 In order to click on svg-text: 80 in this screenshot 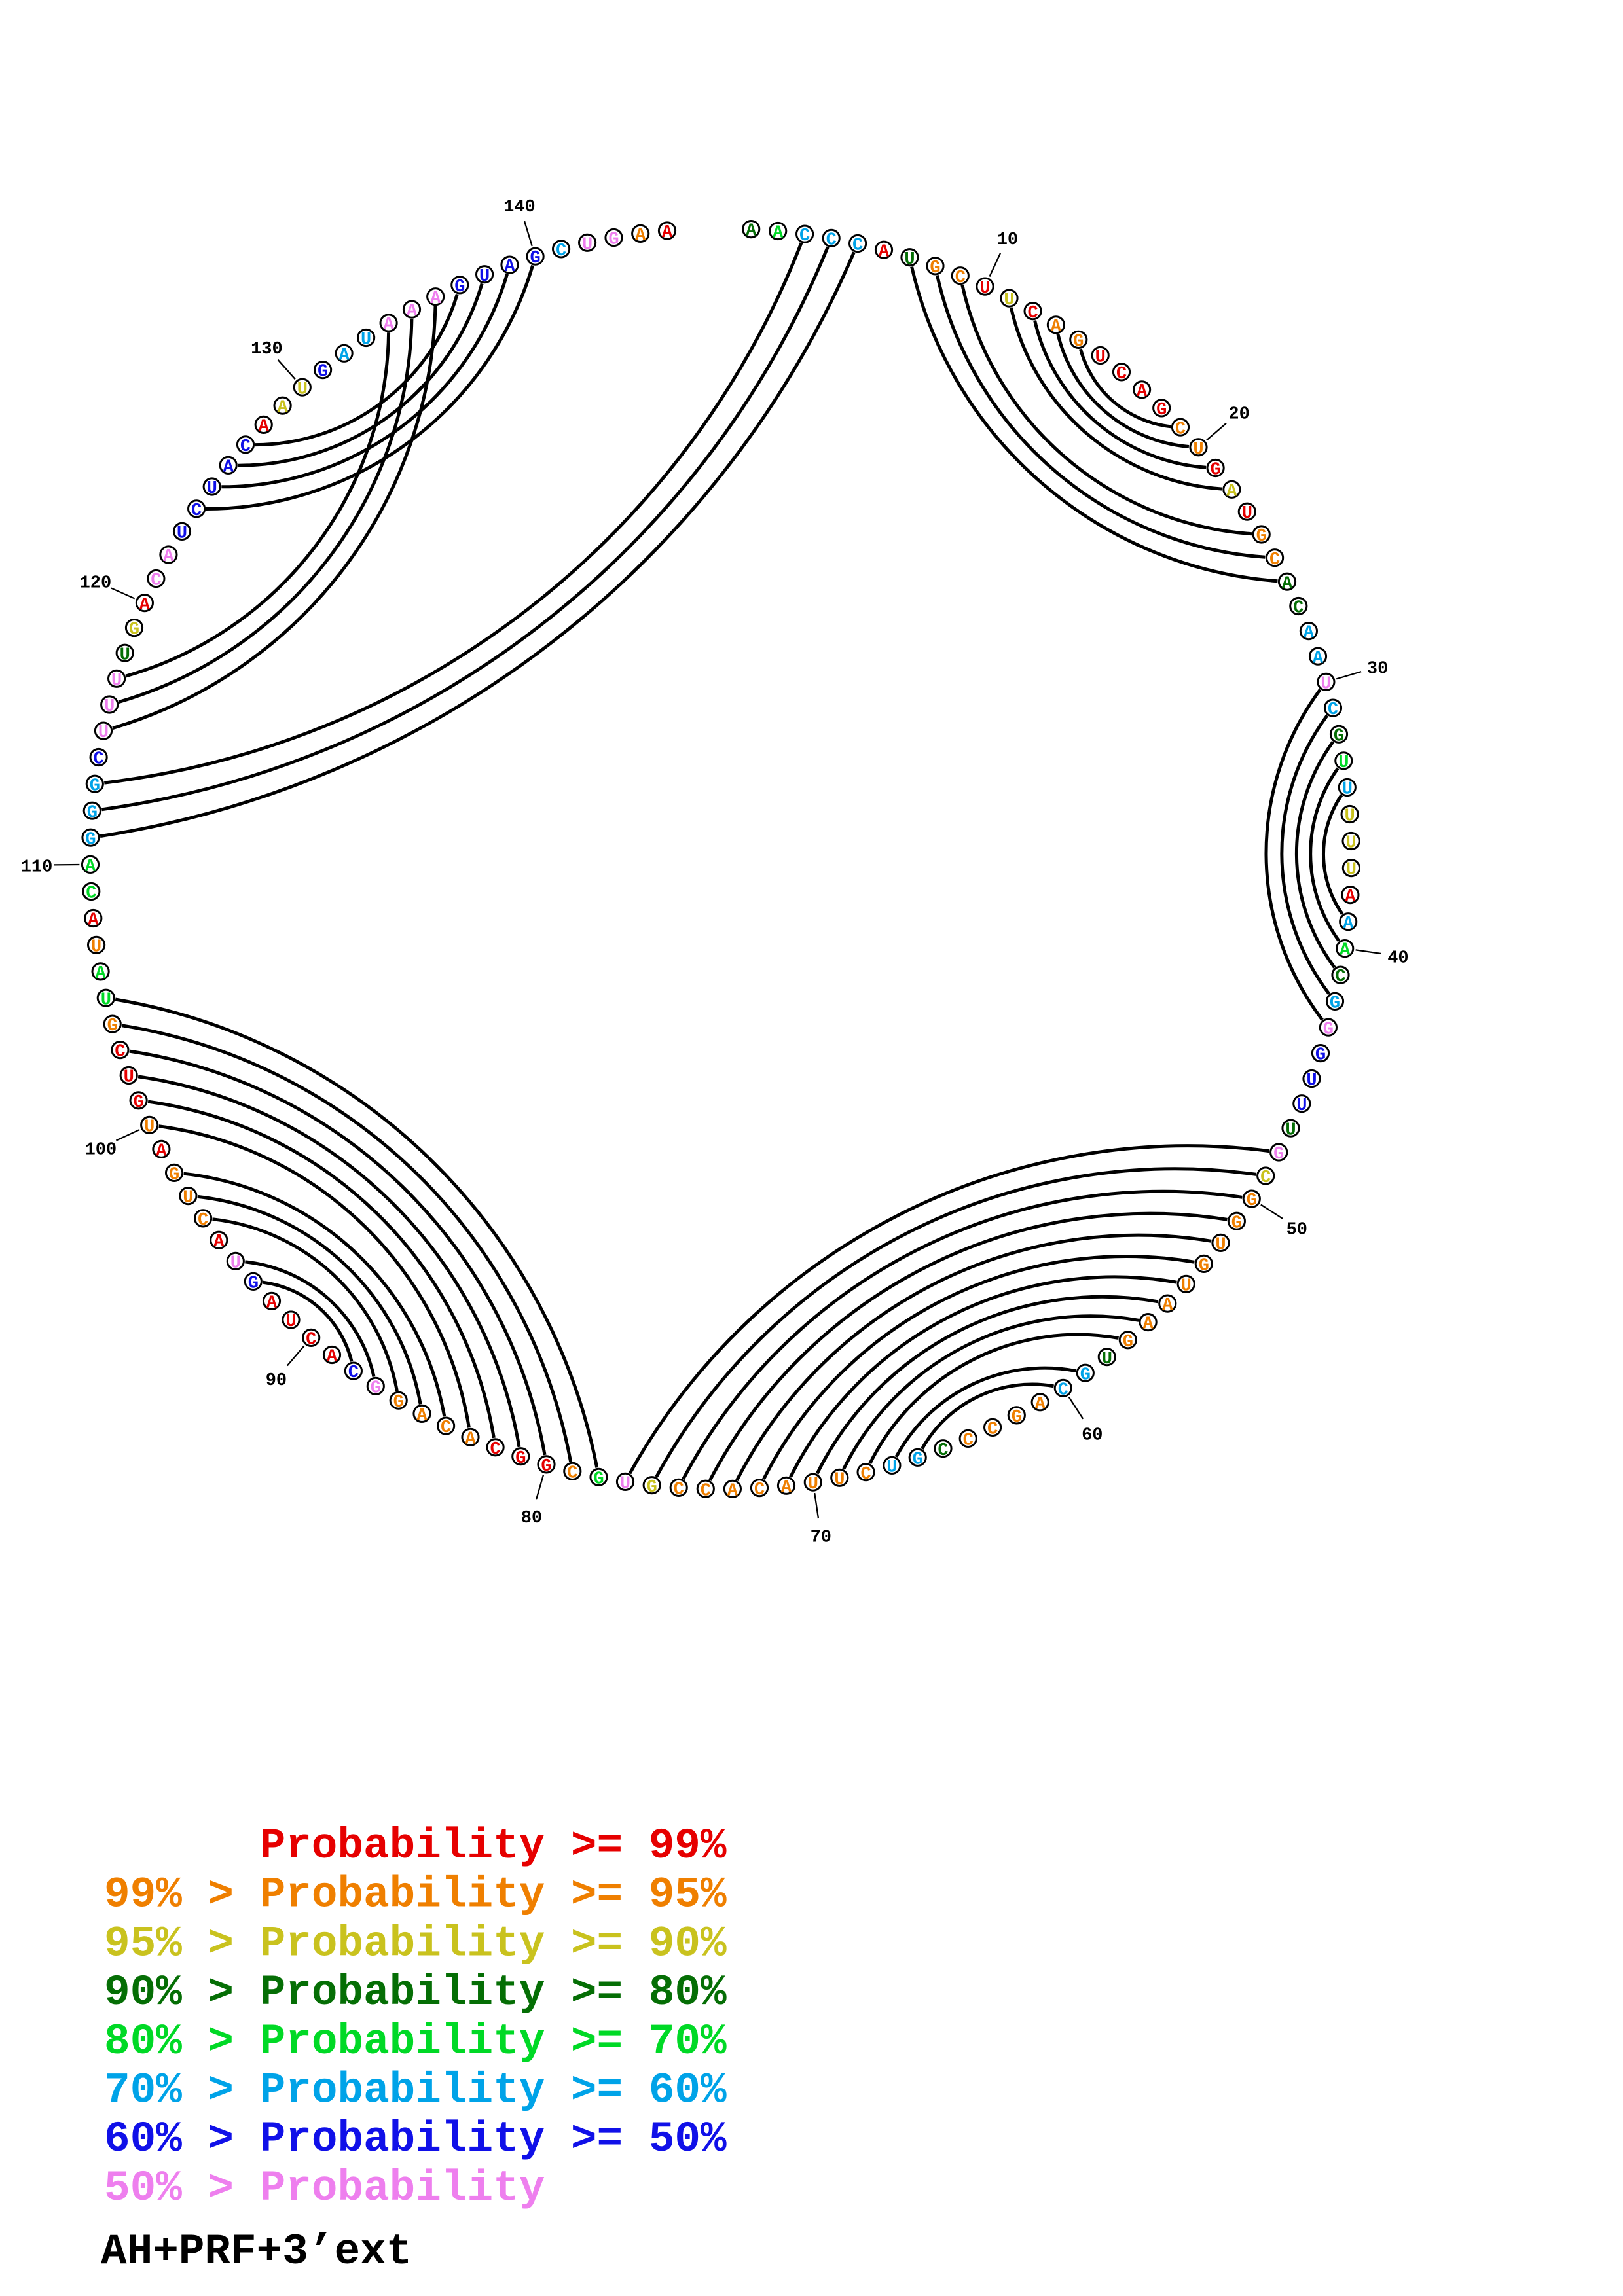, I will do `click(531, 1518)`.